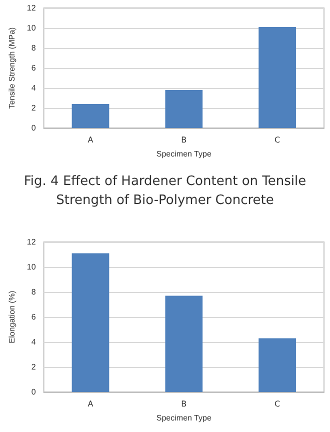  I want to click on y-axis-title: Tensile Strength (MPa), so click(12, 67).